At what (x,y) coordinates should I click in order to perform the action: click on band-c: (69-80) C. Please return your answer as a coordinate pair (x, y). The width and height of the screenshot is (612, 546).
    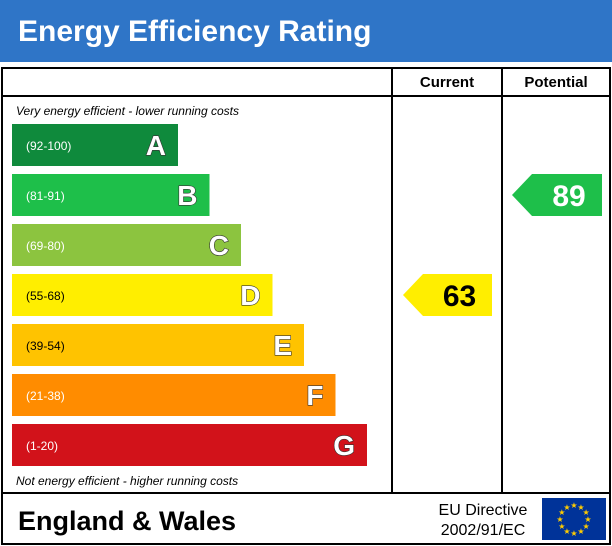
    Looking at the image, I should click on (126, 245).